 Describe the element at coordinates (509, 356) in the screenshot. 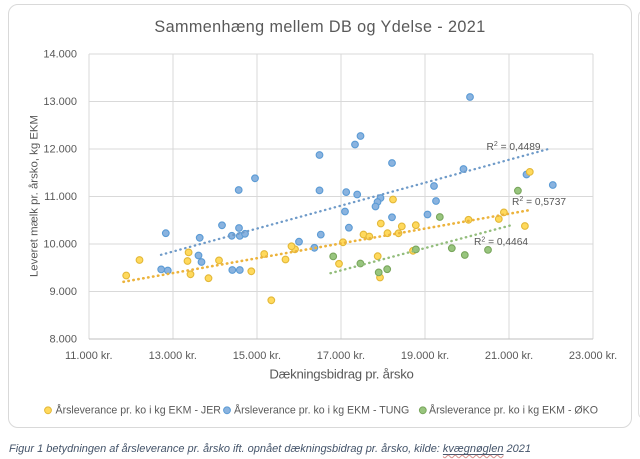

I see `svg-text: 21.000 kr.` at that location.